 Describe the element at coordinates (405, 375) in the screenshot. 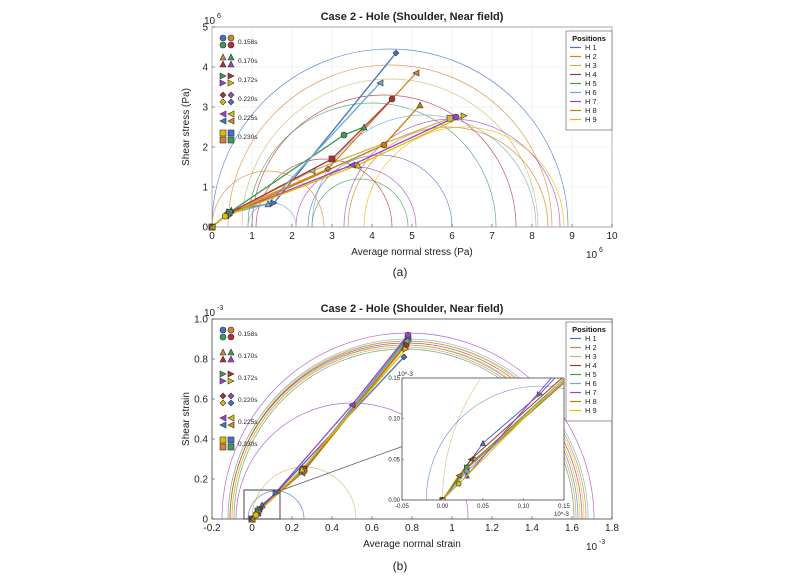

I see `inset-y-exponent: 10^-3` at that location.